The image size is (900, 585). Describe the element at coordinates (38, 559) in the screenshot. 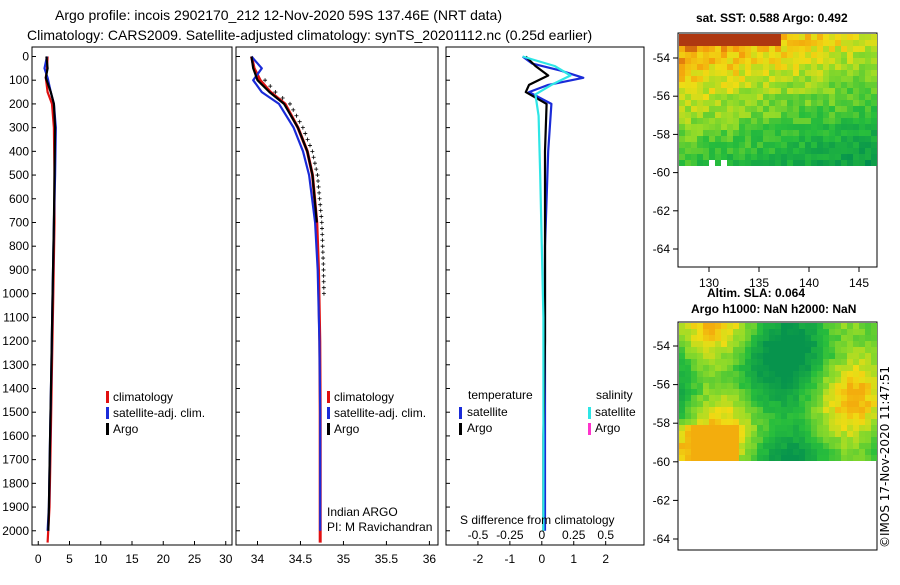

I see `xtick-label-0: 0` at that location.